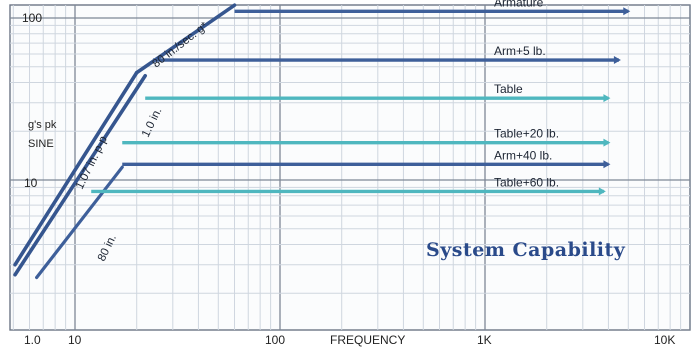  What do you see at coordinates (31, 183) in the screenshot?
I see `y-tick-10: 10` at bounding box center [31, 183].